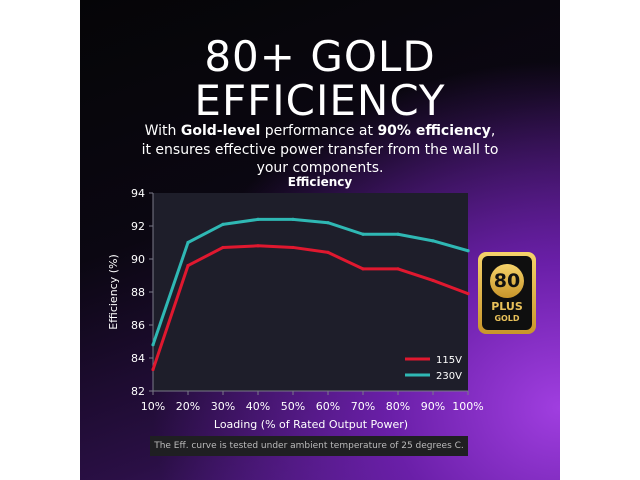  Describe the element at coordinates (363, 406) in the screenshot. I see `x-tick-label: 70%` at that location.